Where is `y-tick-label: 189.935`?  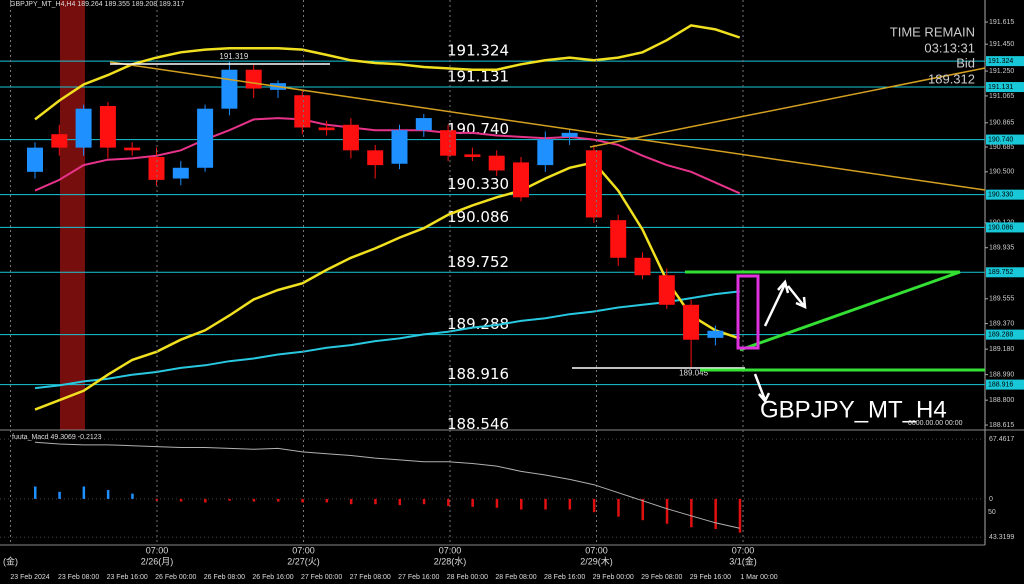
y-tick-label: 189.935 is located at coordinates (1001, 248).